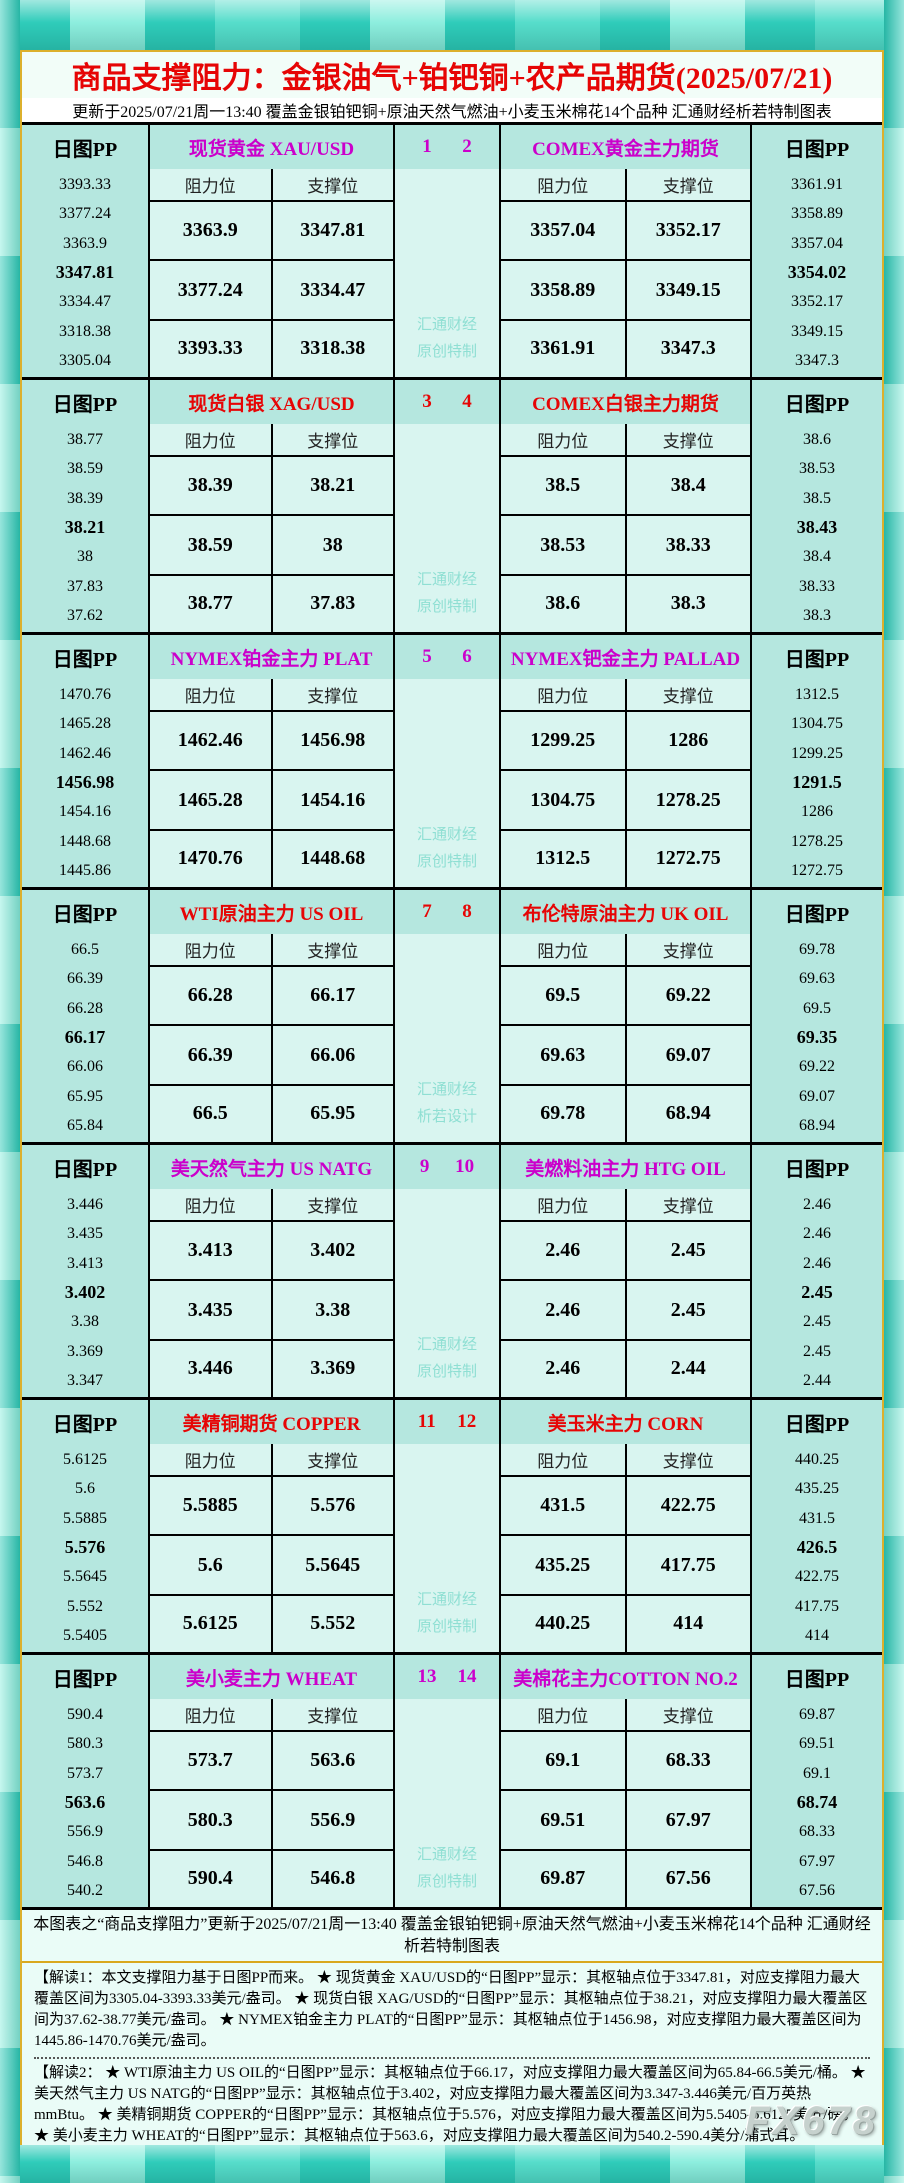 The image size is (904, 2183). Describe the element at coordinates (625, 1424) in the screenshot. I see `panel-title-right: 美玉米主力 CORN` at that location.